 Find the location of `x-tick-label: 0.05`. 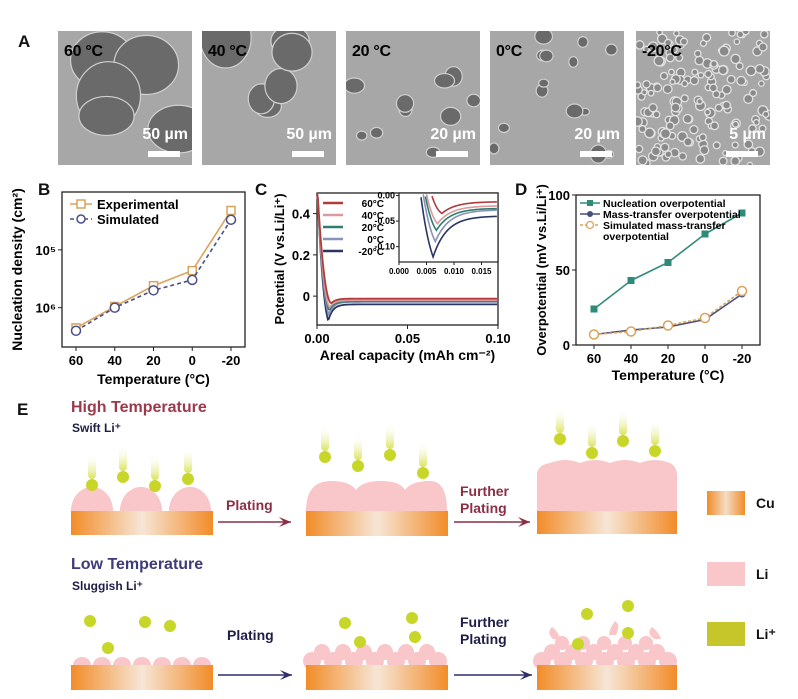

x-tick-label: 0.05 is located at coordinates (407, 338).